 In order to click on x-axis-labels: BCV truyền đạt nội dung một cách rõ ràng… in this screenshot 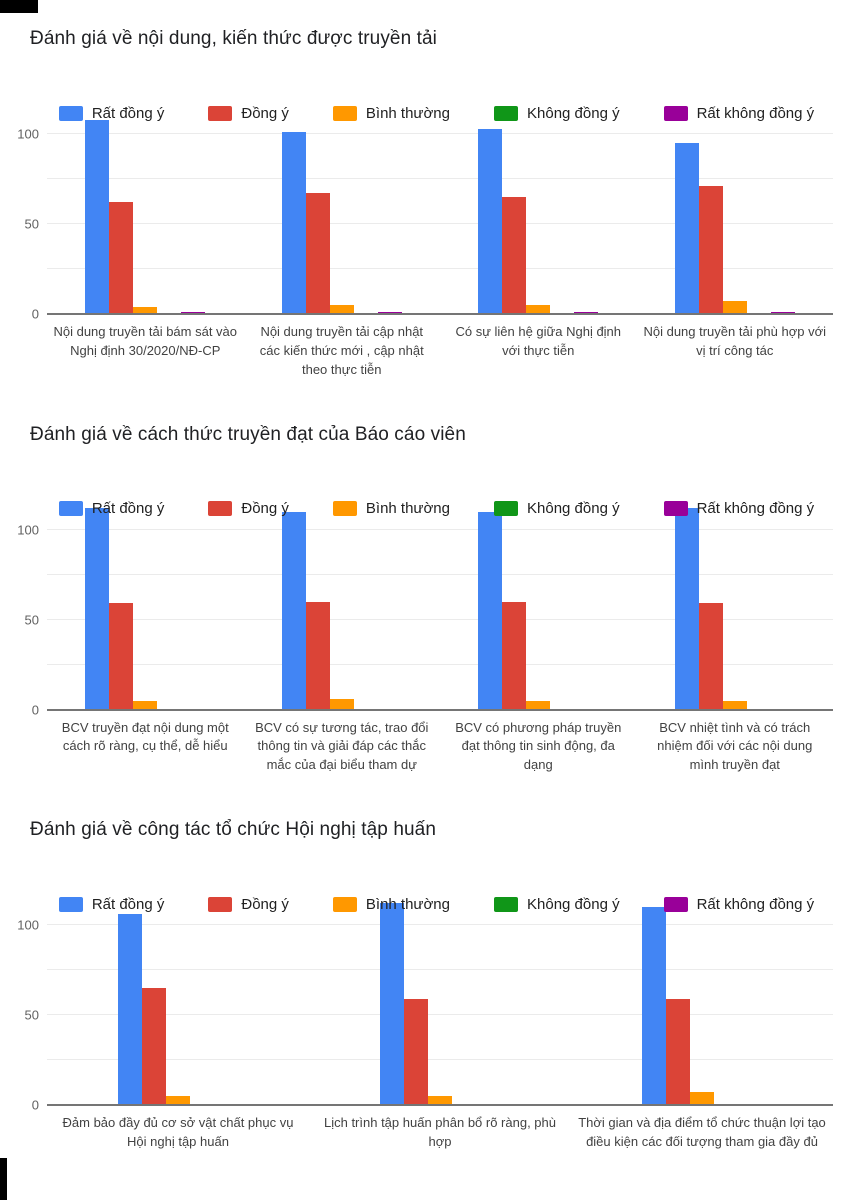, I will do `click(440, 743)`.